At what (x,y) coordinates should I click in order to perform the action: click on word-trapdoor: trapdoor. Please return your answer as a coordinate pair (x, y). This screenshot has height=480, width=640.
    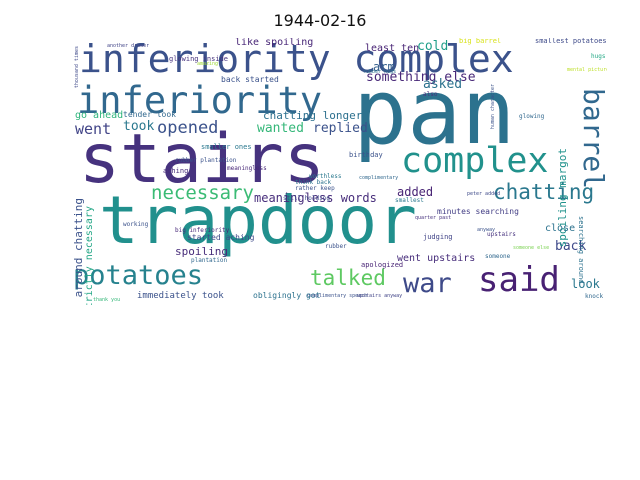
    Looking at the image, I should click on (258, 220).